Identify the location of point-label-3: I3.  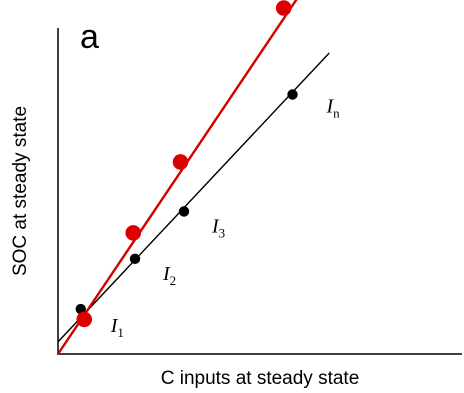
(218, 227).